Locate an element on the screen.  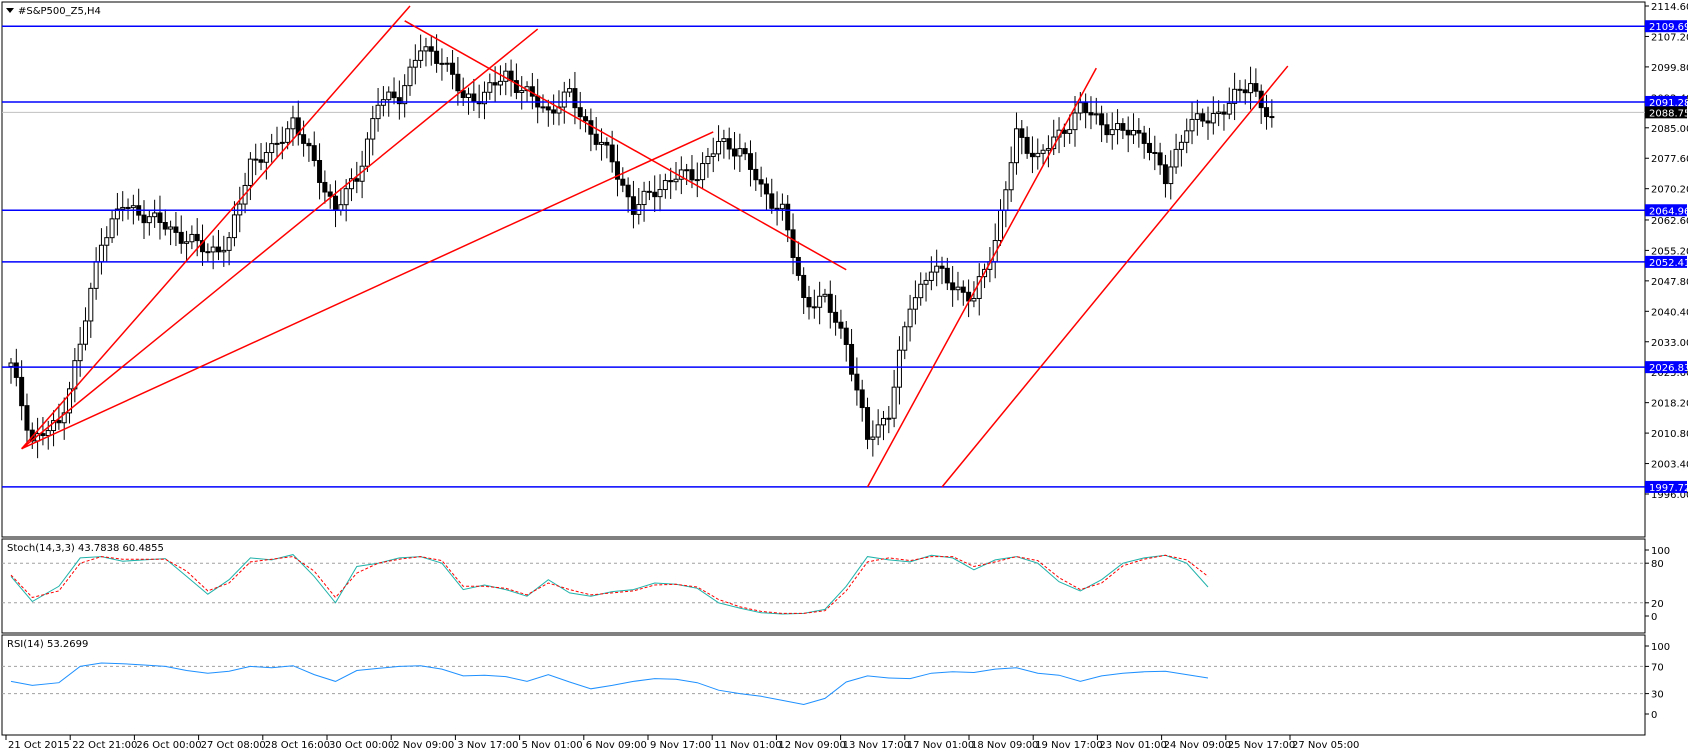
level-price-label: 2109.69 is located at coordinates (1668, 27).